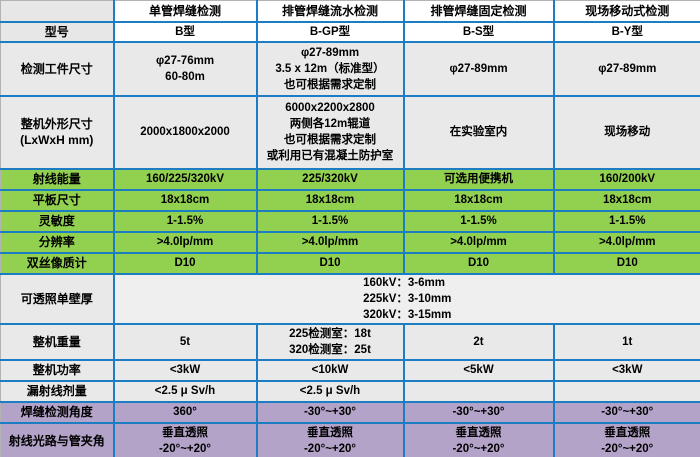 The width and height of the screenshot is (700, 457). I want to click on row-label: 整机外形尺寸 (LxWxH mm), so click(57, 132).